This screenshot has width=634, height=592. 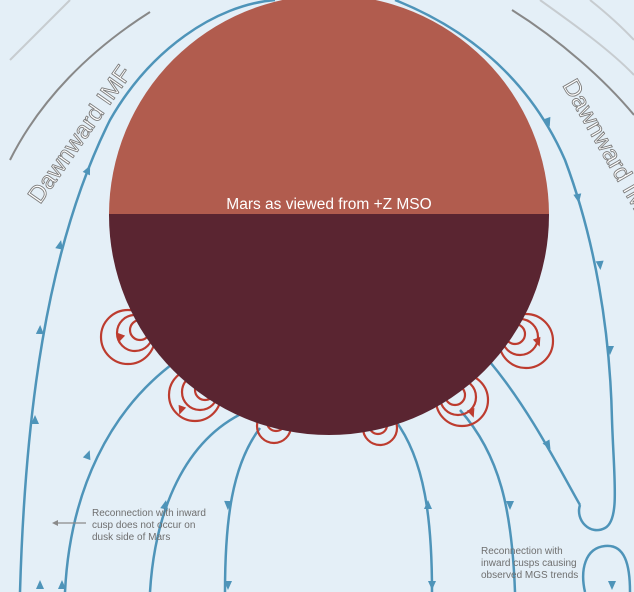 I want to click on note-left-arrowhead, so click(x=55, y=523).